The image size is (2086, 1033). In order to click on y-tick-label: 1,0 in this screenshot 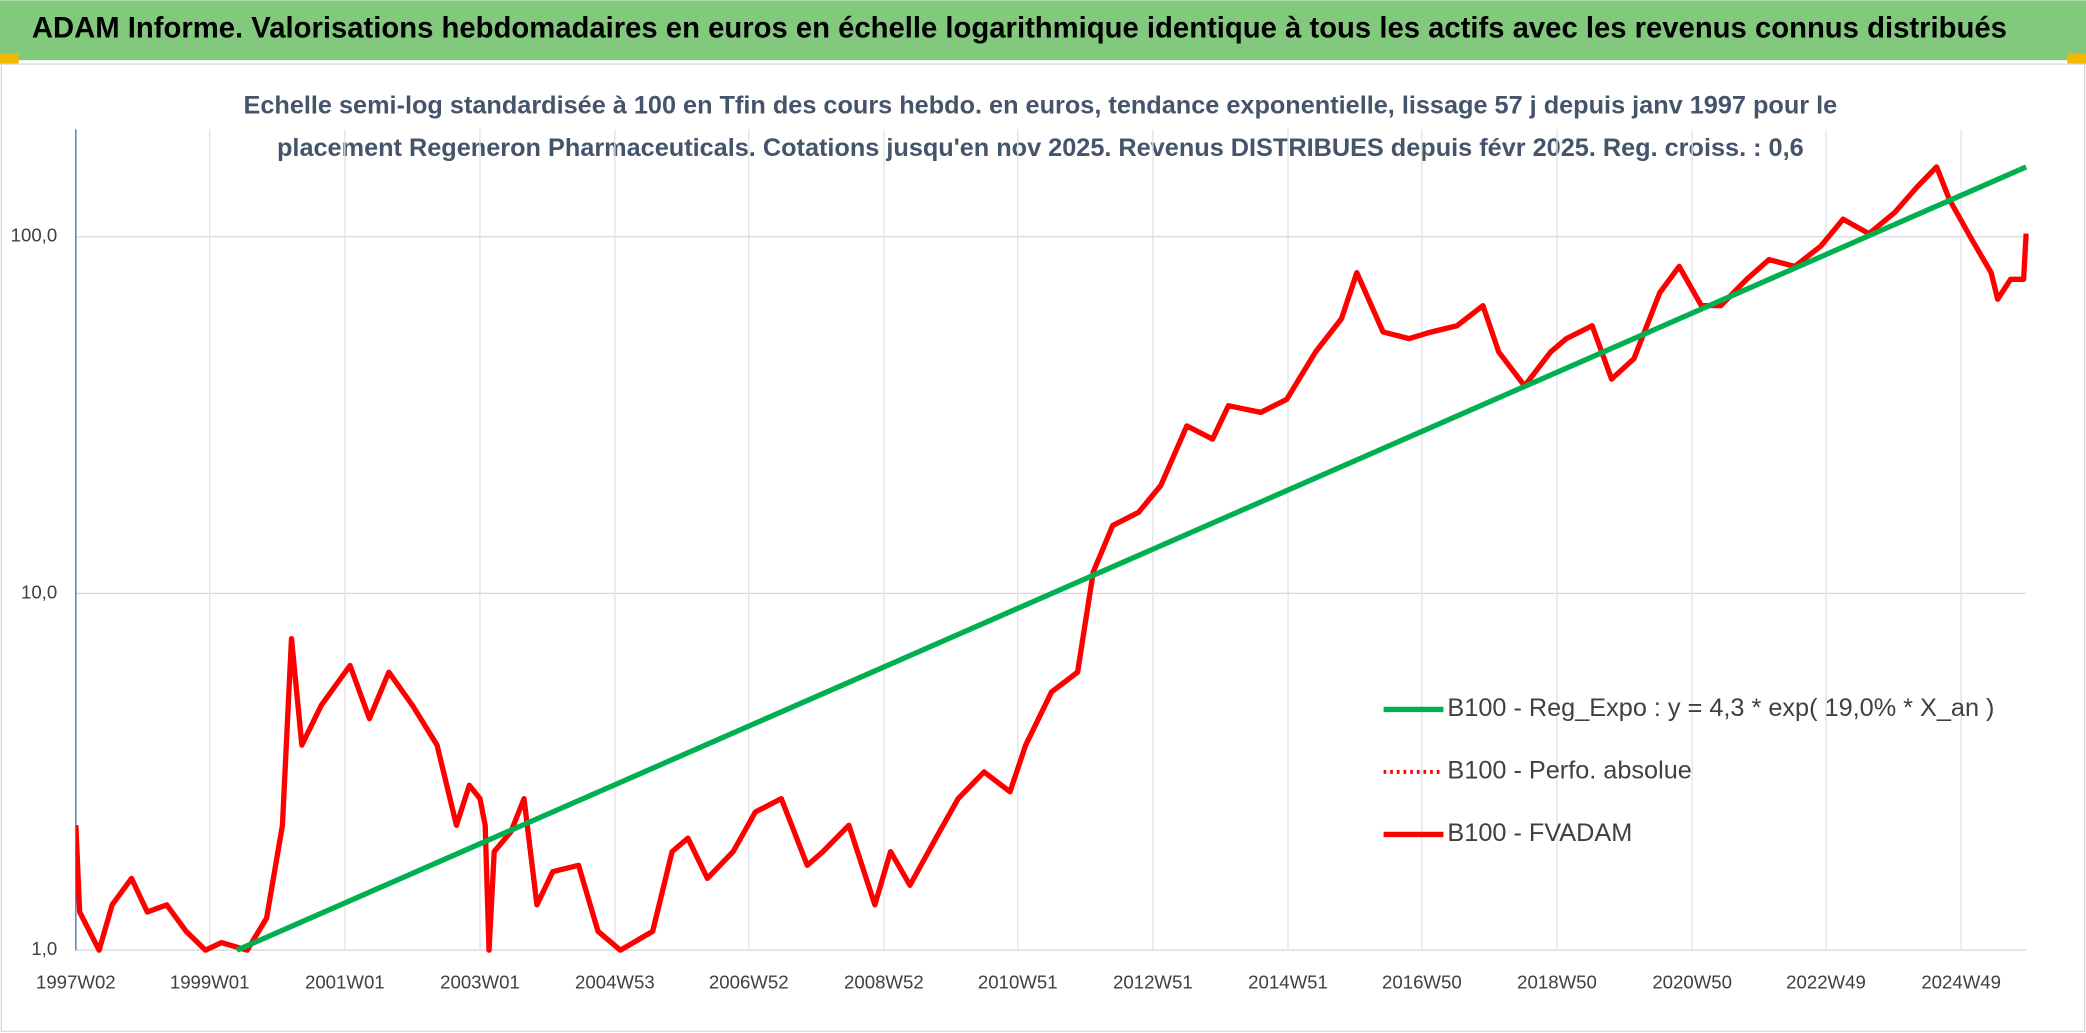, I will do `click(44, 948)`.